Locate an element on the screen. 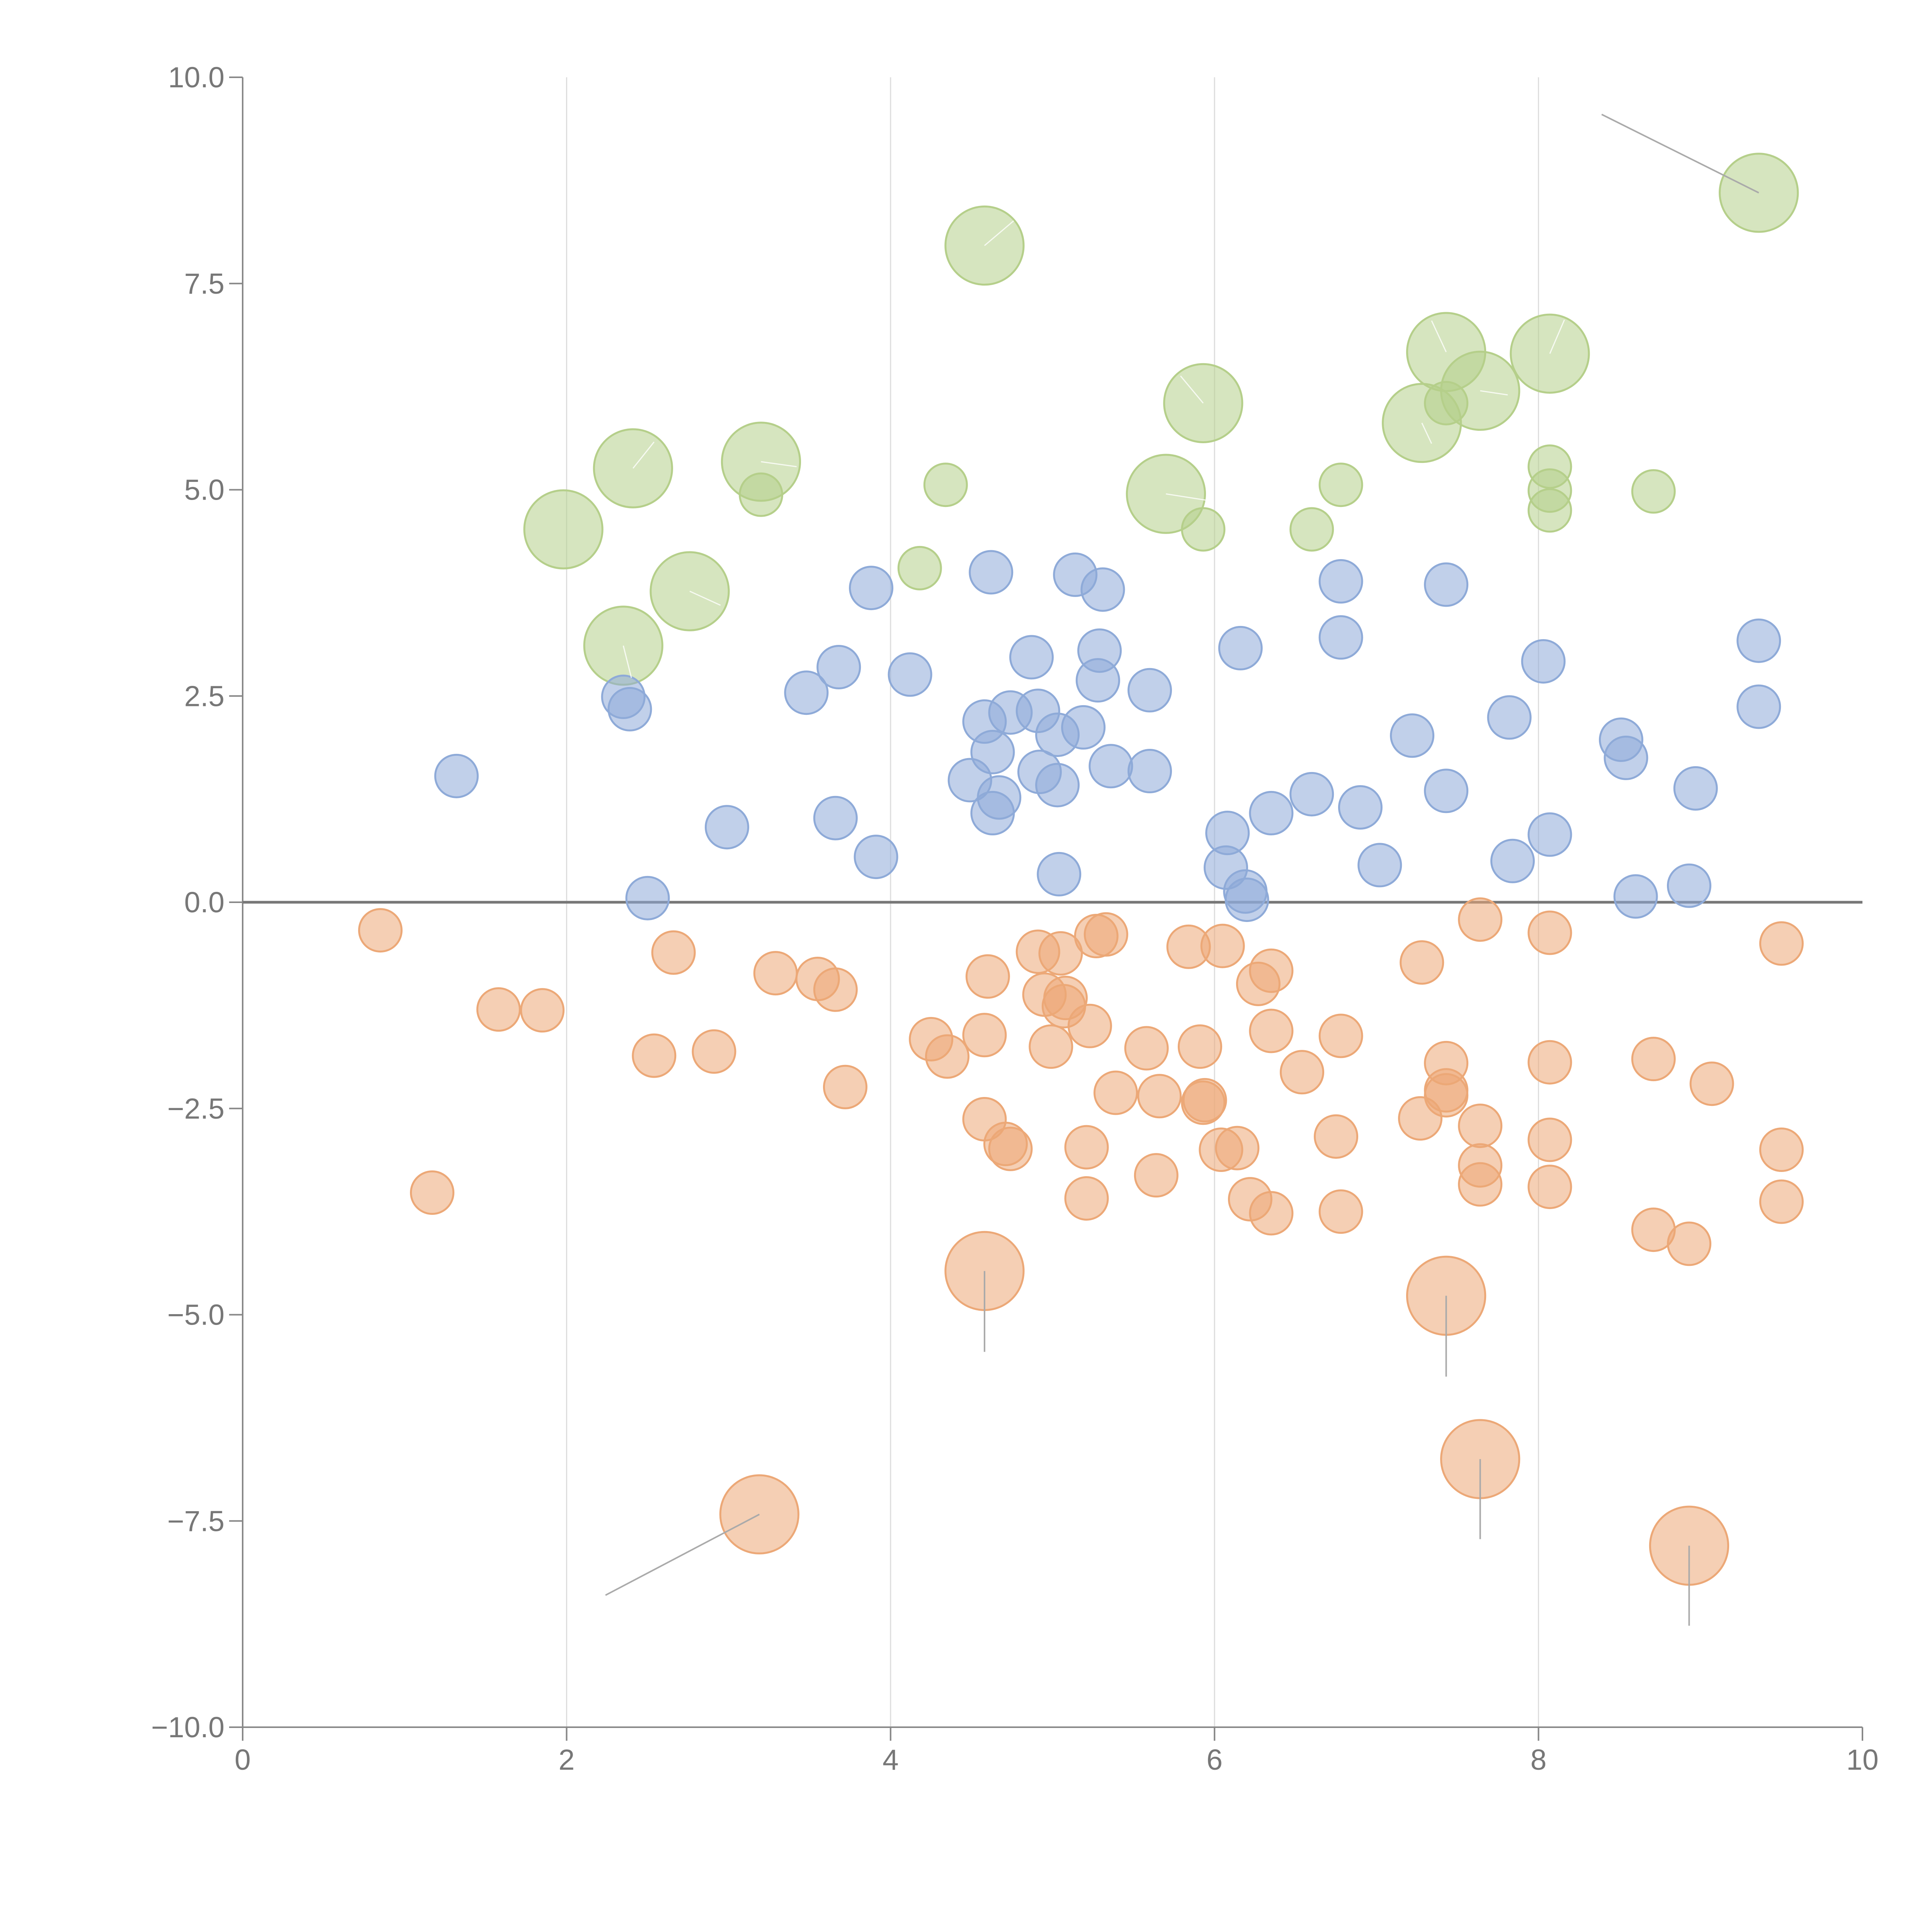  y-tick-label: −7.5 is located at coordinates (196, 1521).